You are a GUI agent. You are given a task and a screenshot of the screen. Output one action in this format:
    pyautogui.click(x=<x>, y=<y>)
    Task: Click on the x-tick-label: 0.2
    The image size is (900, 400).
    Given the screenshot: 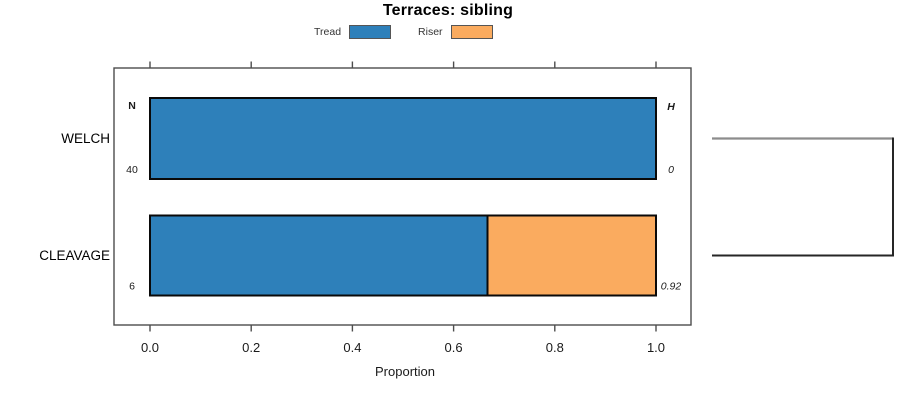 What is the action you would take?
    pyautogui.click(x=251, y=347)
    